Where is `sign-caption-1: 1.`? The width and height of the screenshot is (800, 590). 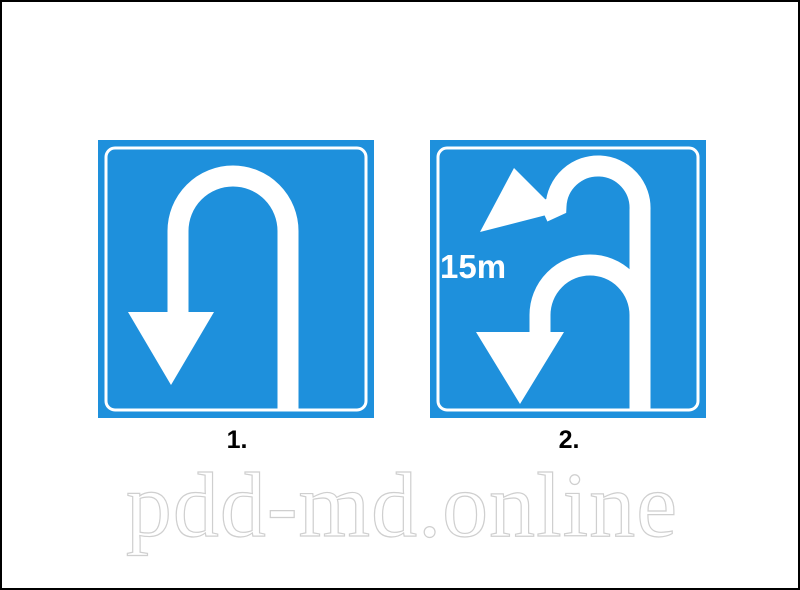
sign-caption-1: 1. is located at coordinates (237, 440).